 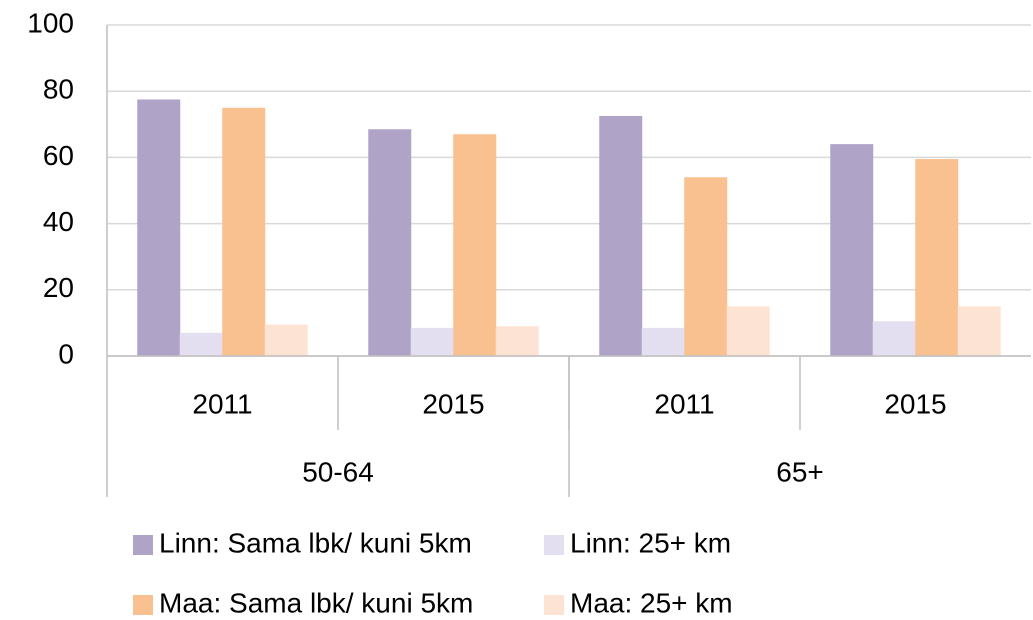 What do you see at coordinates (650, 542) in the screenshot?
I see `legend-label: Linn: 25+ km` at bounding box center [650, 542].